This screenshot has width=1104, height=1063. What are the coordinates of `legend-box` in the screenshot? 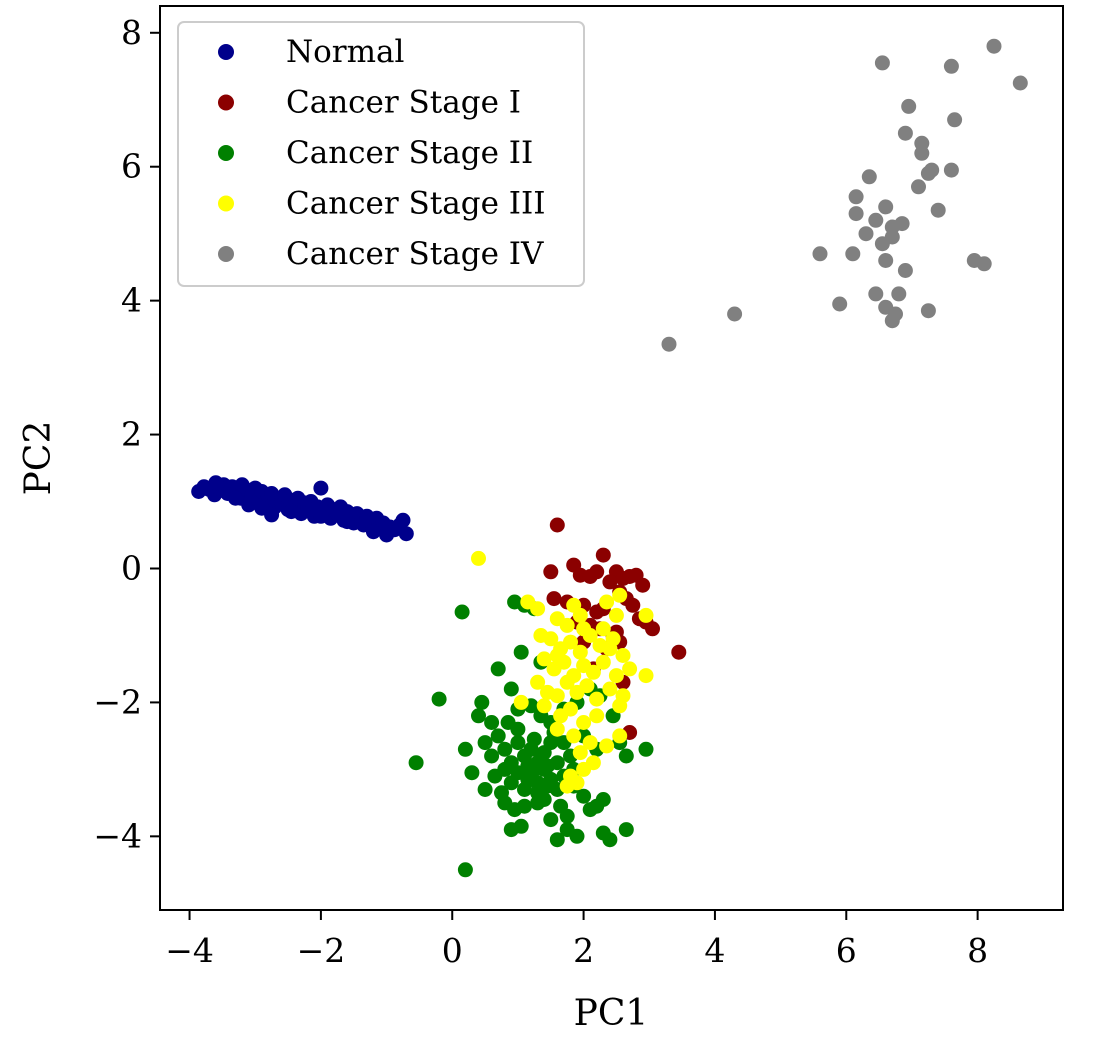 It's located at (381, 154).